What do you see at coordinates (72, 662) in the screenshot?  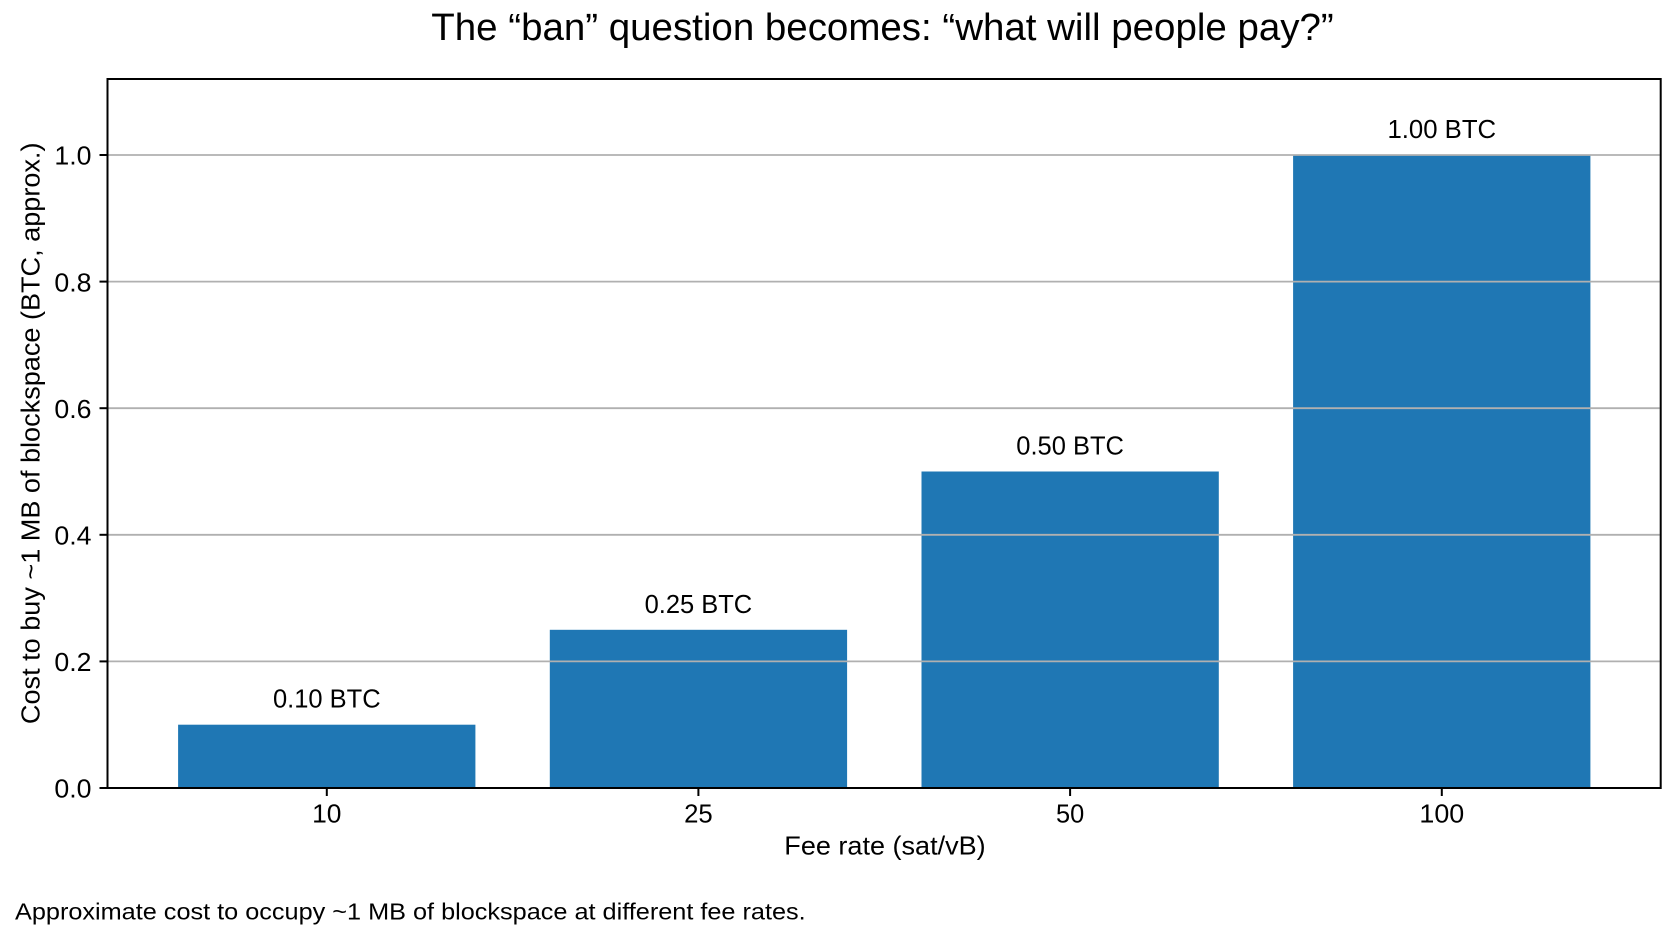 I see `svg-text: 0.2` at bounding box center [72, 662].